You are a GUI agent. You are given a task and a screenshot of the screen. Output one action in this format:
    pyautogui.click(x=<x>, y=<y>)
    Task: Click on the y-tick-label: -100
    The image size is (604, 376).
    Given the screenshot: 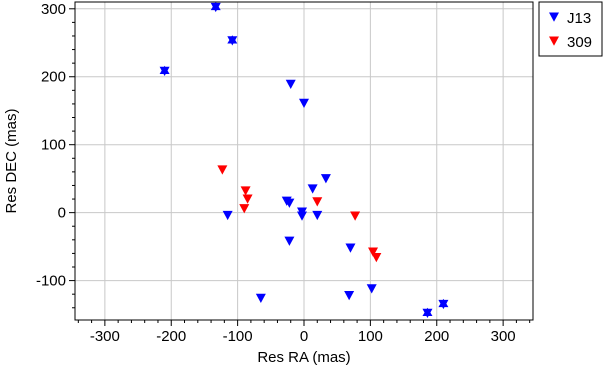 What is the action you would take?
    pyautogui.click(x=51, y=281)
    